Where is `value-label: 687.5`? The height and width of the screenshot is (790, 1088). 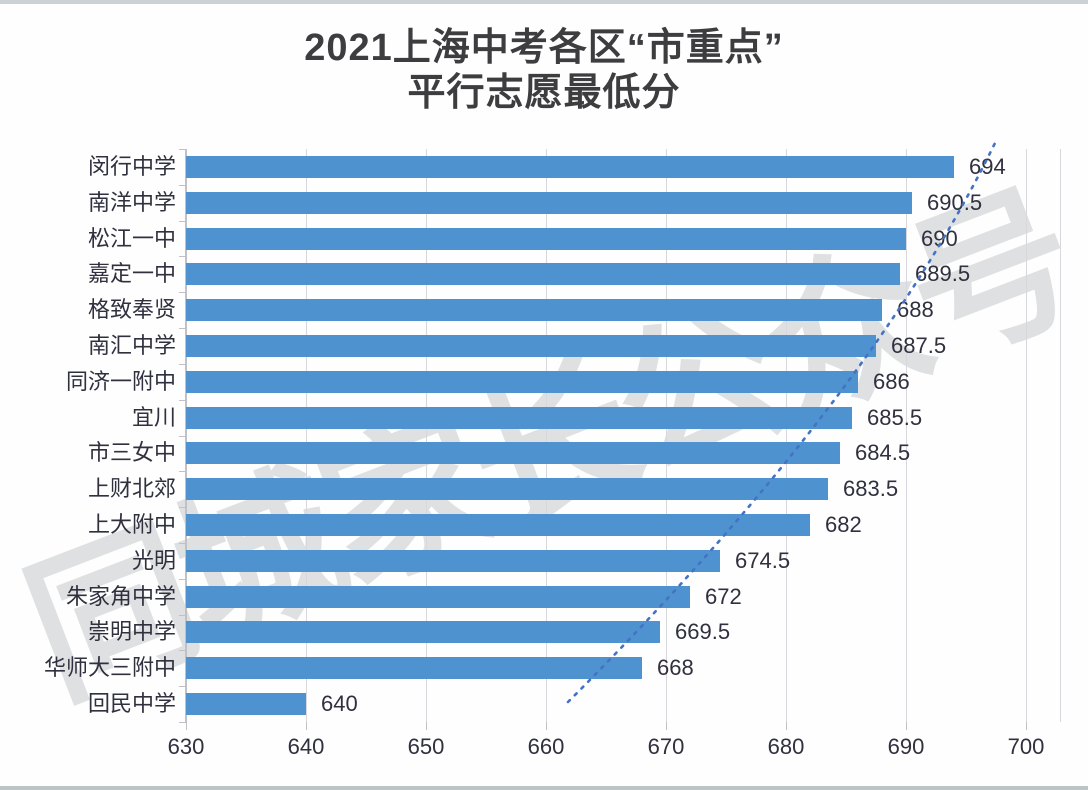 value-label: 687.5 is located at coordinates (919, 345).